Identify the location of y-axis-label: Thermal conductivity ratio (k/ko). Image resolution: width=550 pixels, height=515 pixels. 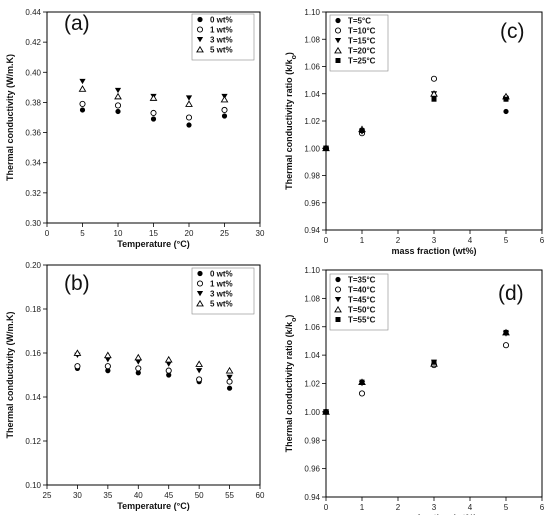
(291, 384).